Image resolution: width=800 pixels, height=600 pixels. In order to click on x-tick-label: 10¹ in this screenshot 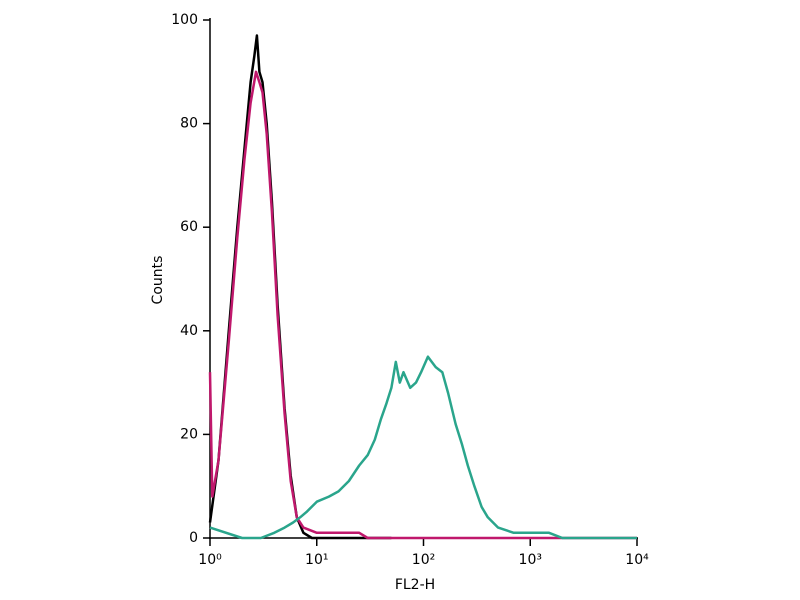, I will do `click(316, 560)`.